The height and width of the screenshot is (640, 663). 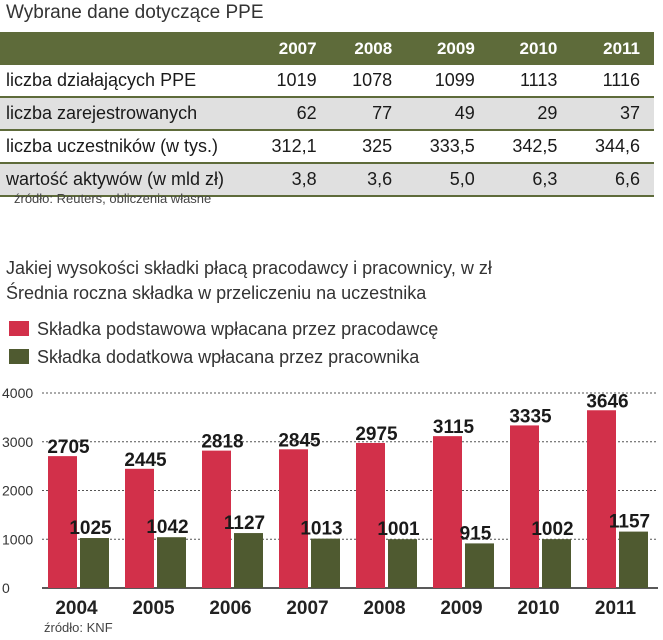 What do you see at coordinates (113, 198) in the screenshot?
I see `table-source: źródło: Reuters, obliczenia własne` at bounding box center [113, 198].